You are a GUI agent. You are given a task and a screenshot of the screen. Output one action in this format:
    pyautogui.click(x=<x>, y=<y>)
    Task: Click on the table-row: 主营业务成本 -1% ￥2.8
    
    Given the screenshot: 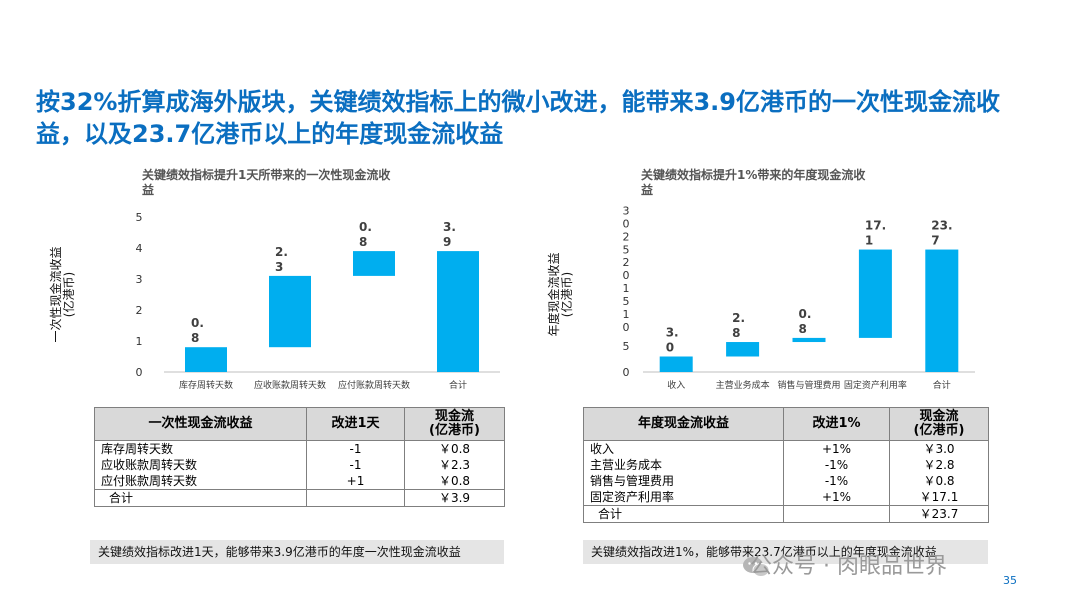 What is the action you would take?
    pyautogui.click(x=786, y=465)
    